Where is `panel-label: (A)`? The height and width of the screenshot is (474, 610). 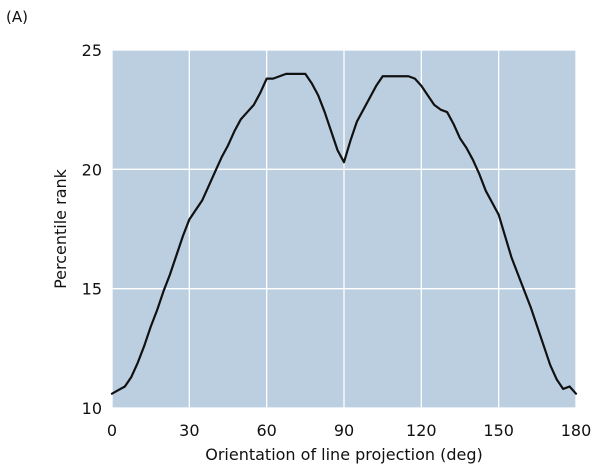 panel-label: (A) is located at coordinates (17, 17).